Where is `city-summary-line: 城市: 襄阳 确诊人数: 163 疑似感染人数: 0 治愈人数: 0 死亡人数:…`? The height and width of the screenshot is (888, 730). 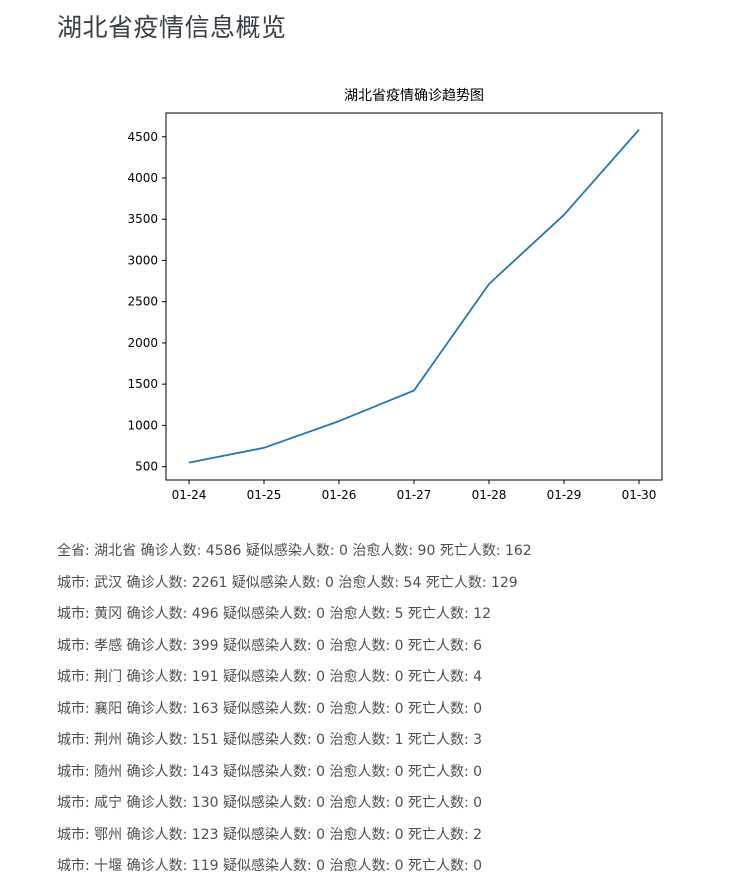 city-summary-line: 城市: 襄阳 确诊人数: 163 疑似感染人数: 0 治愈人数: 0 死亡人数:… is located at coordinates (294, 715).